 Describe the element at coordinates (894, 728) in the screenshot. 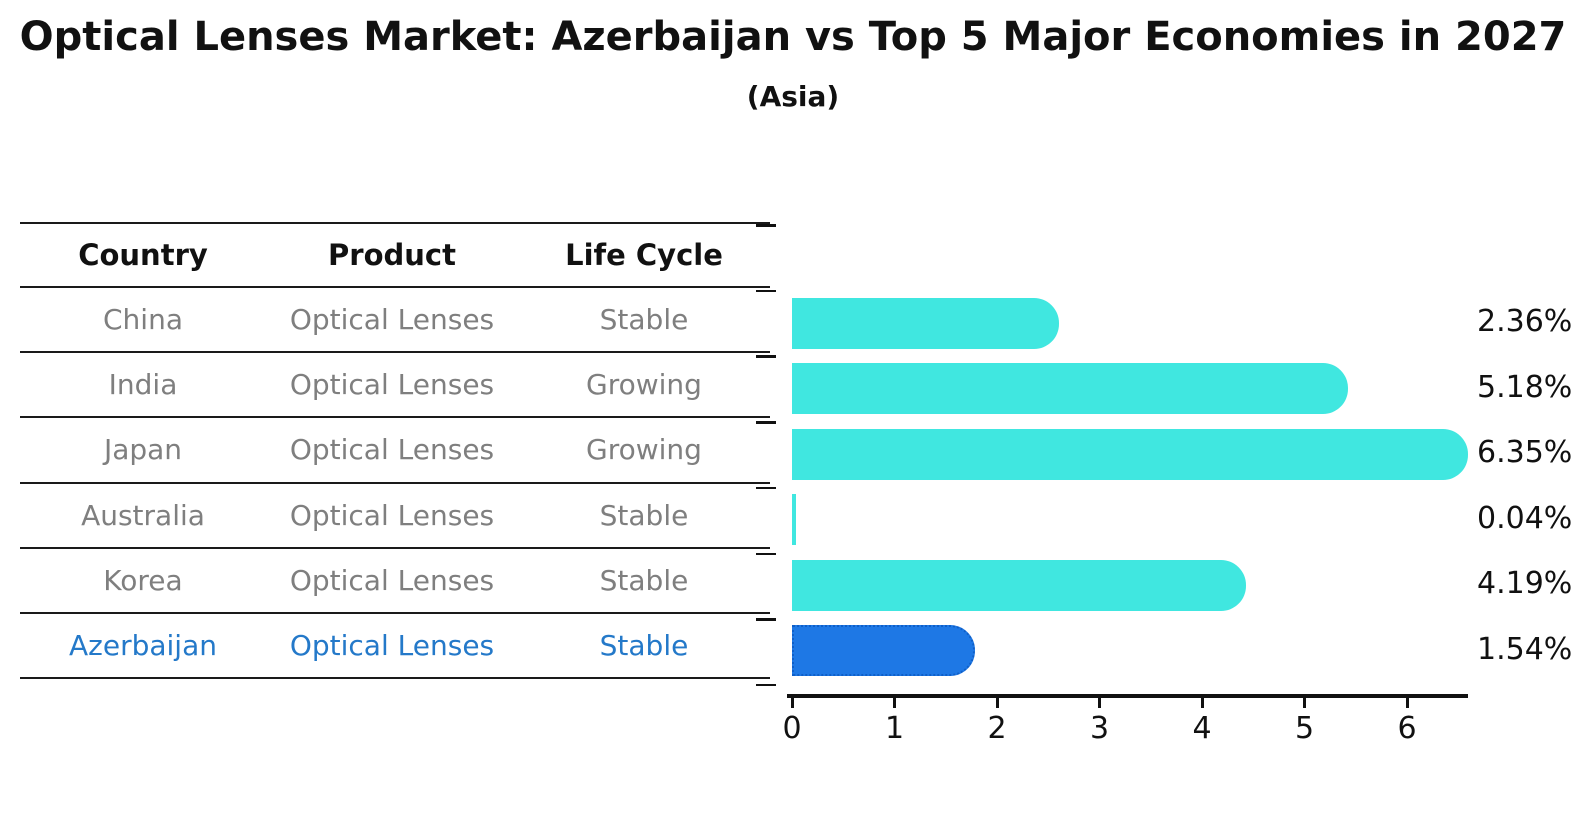

I see `x-tick-label-1: 1` at that location.